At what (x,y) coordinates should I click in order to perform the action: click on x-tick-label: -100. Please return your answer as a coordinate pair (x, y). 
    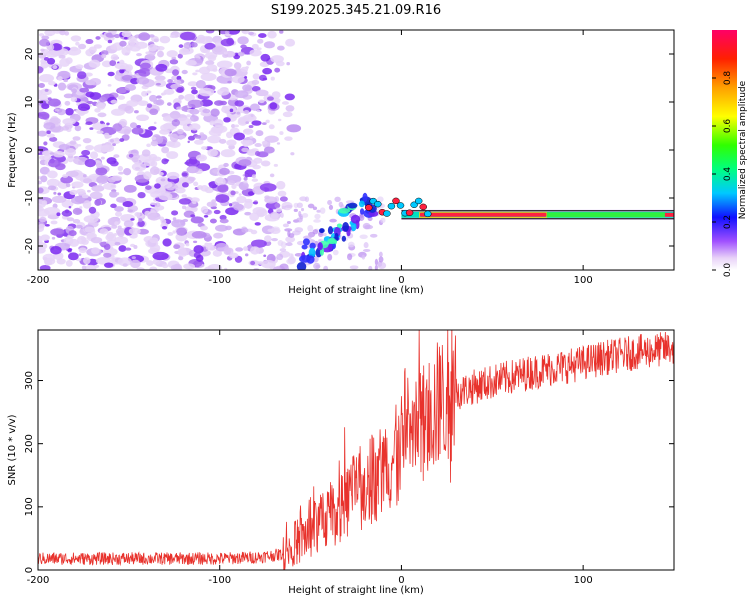
    Looking at the image, I should click on (219, 280).